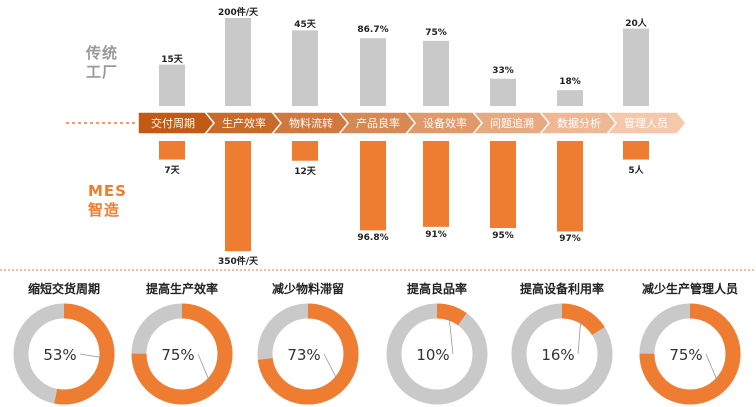 Image resolution: width=756 pixels, height=407 pixels. I want to click on arrow-segment-label: 数据分析, so click(579, 123).